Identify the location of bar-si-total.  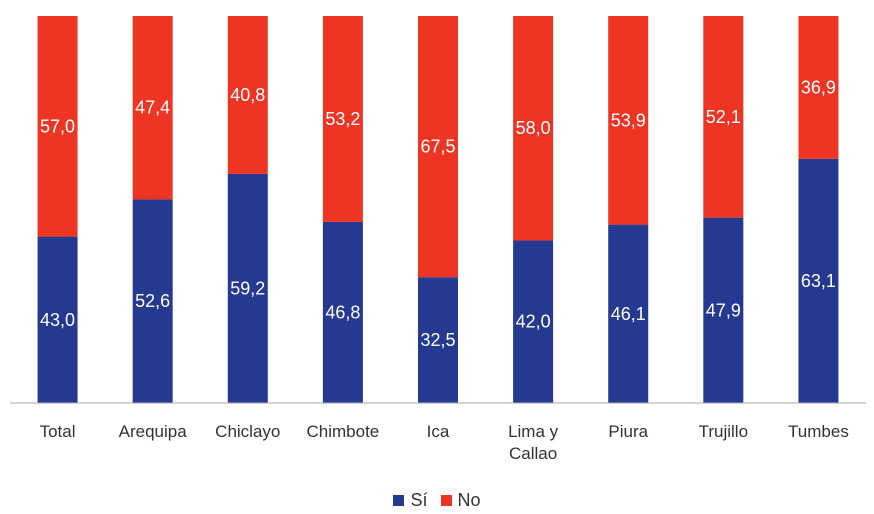
(57, 319).